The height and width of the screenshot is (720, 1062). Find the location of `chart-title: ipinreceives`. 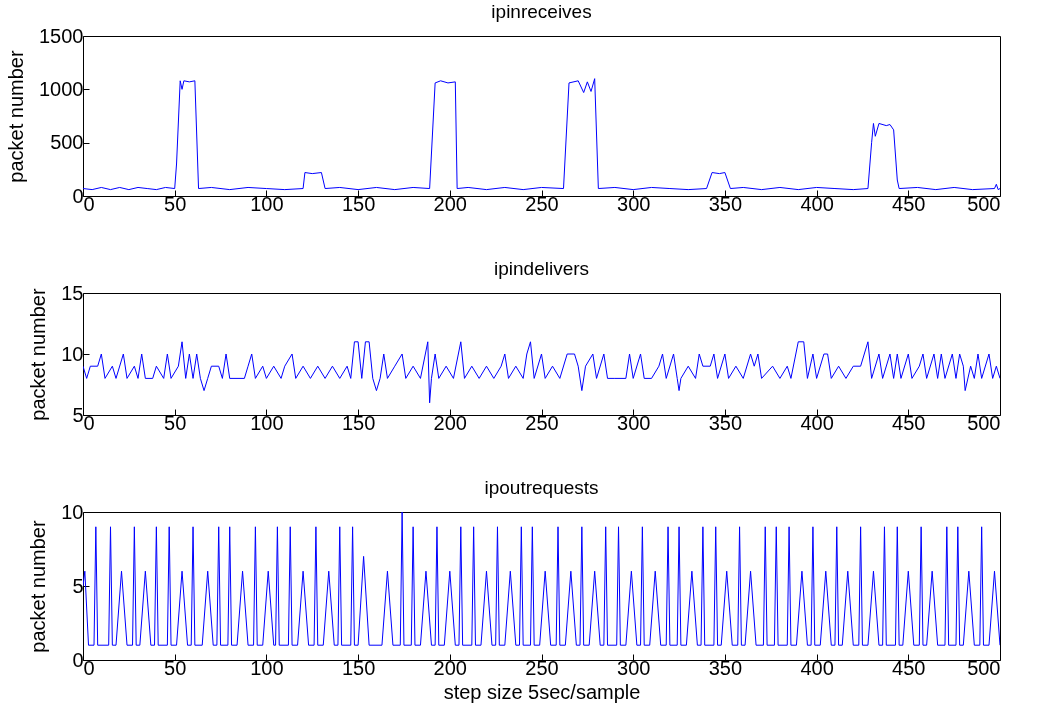

chart-title: ipinreceives is located at coordinates (541, 11).